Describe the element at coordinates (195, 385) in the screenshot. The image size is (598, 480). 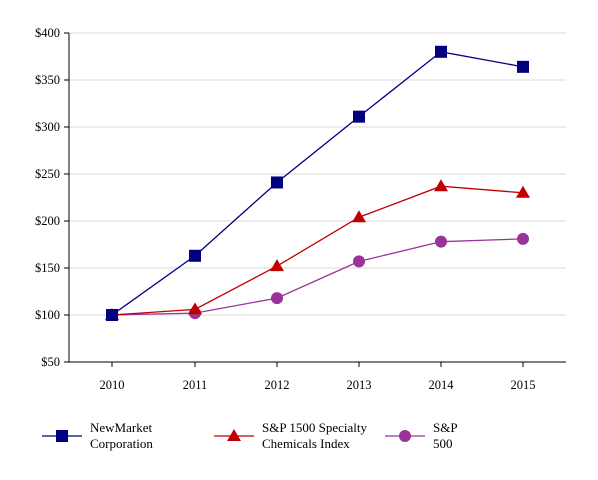
I see `x-tick-label: 2011` at that location.